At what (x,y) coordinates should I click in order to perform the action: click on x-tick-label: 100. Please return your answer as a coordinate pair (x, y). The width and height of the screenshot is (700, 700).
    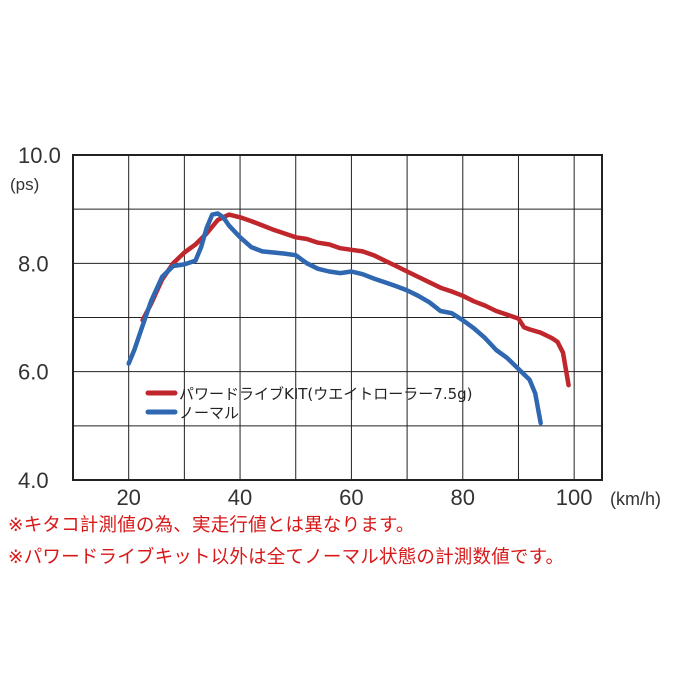
    Looking at the image, I should click on (574, 497).